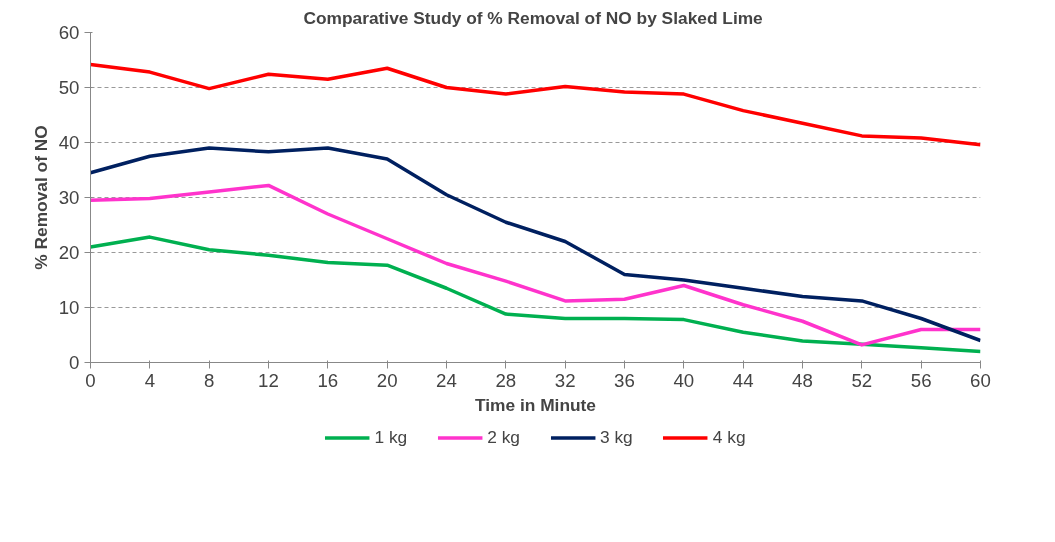  I want to click on x-tick-label: 52, so click(862, 380).